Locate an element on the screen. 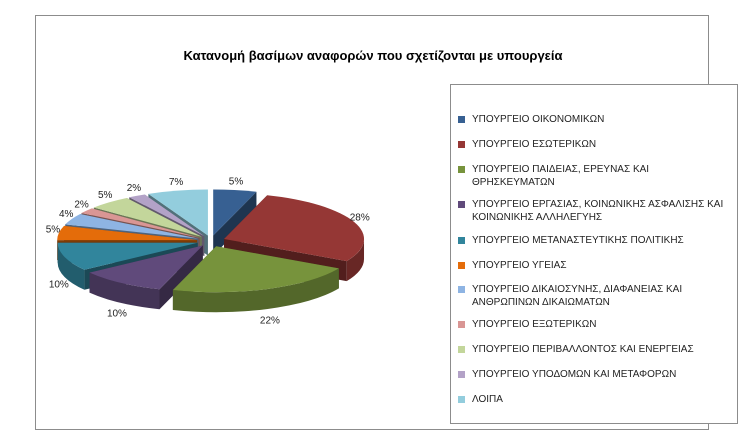 The width and height of the screenshot is (750, 446). legend-label: ΥΠΟΥΡΓΕΙΟ ΠΕΡΙΒΑΛΛΟΝΤΟΣ ΚΑΙ ΕΝΕΡΓΕΙΑΣ is located at coordinates (583, 349).